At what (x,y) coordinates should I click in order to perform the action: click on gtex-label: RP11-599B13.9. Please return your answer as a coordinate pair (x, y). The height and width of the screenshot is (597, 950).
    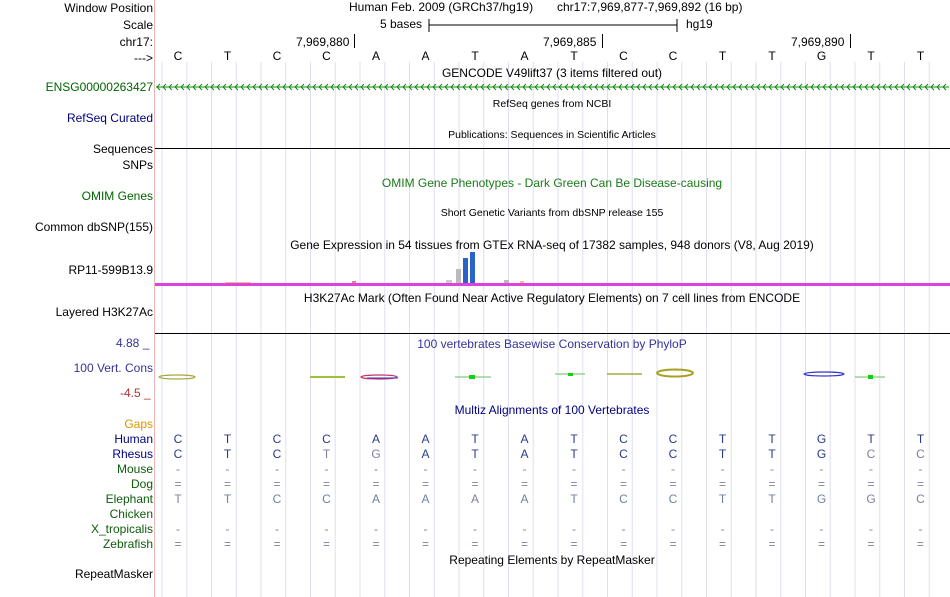
    Looking at the image, I should click on (110, 270).